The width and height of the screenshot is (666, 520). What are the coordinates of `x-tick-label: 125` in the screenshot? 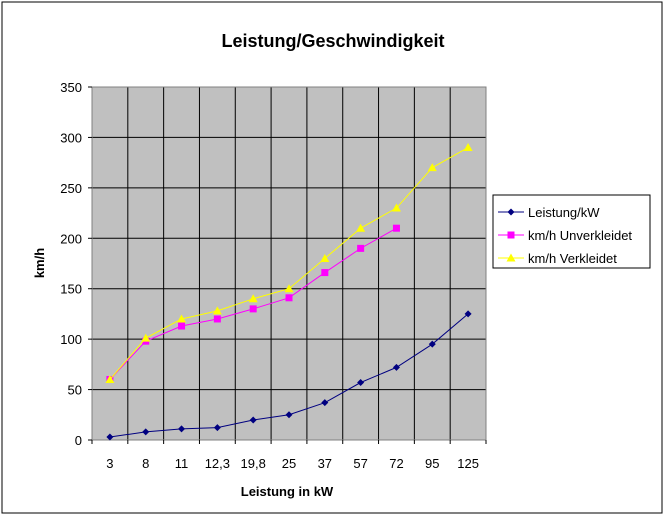 It's located at (468, 463).